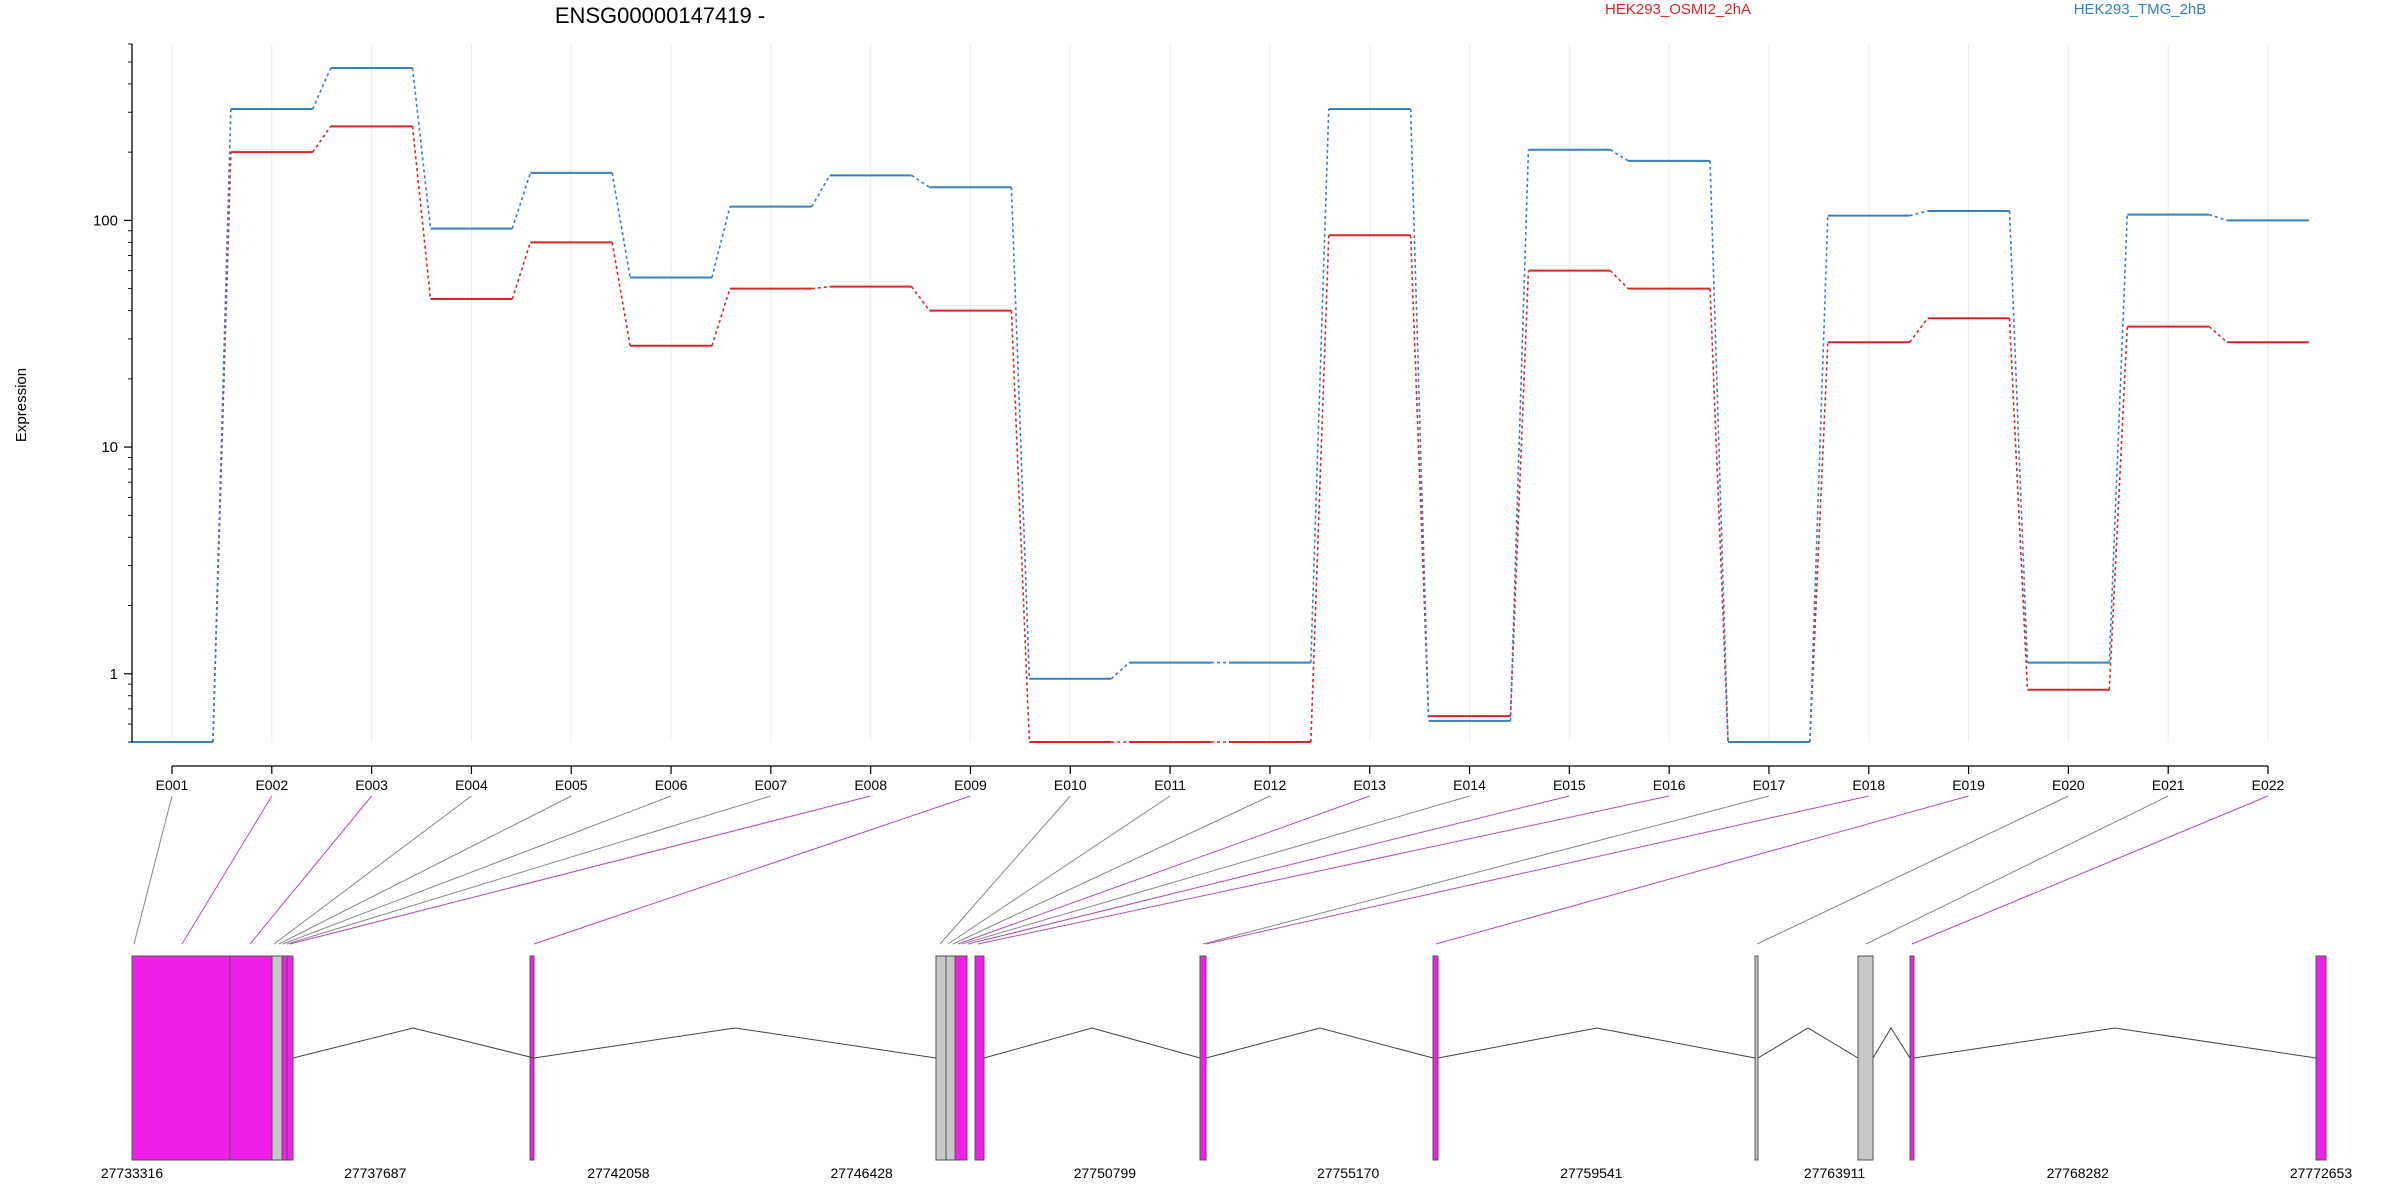  What do you see at coordinates (1348, 1173) in the screenshot?
I see `coordinate-label: 27755170` at bounding box center [1348, 1173].